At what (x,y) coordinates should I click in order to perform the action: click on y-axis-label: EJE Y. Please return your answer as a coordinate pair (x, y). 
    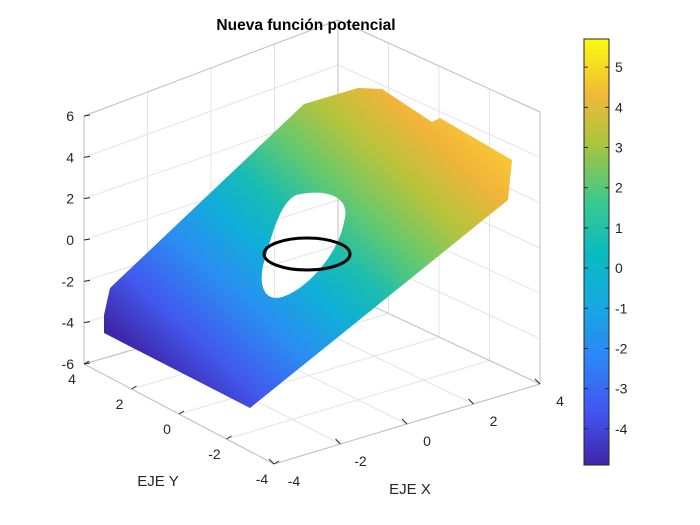
    Looking at the image, I should click on (157, 481).